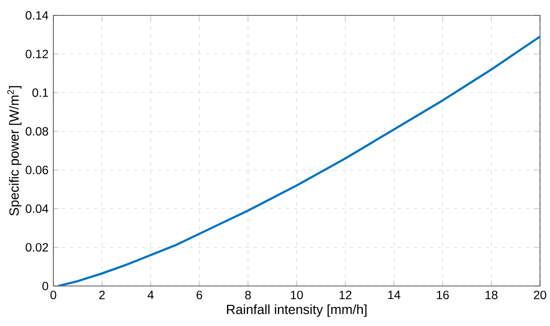 This screenshot has height=326, width=550. What do you see at coordinates (37, 247) in the screenshot?
I see `y-tick-label: 0.02` at bounding box center [37, 247].